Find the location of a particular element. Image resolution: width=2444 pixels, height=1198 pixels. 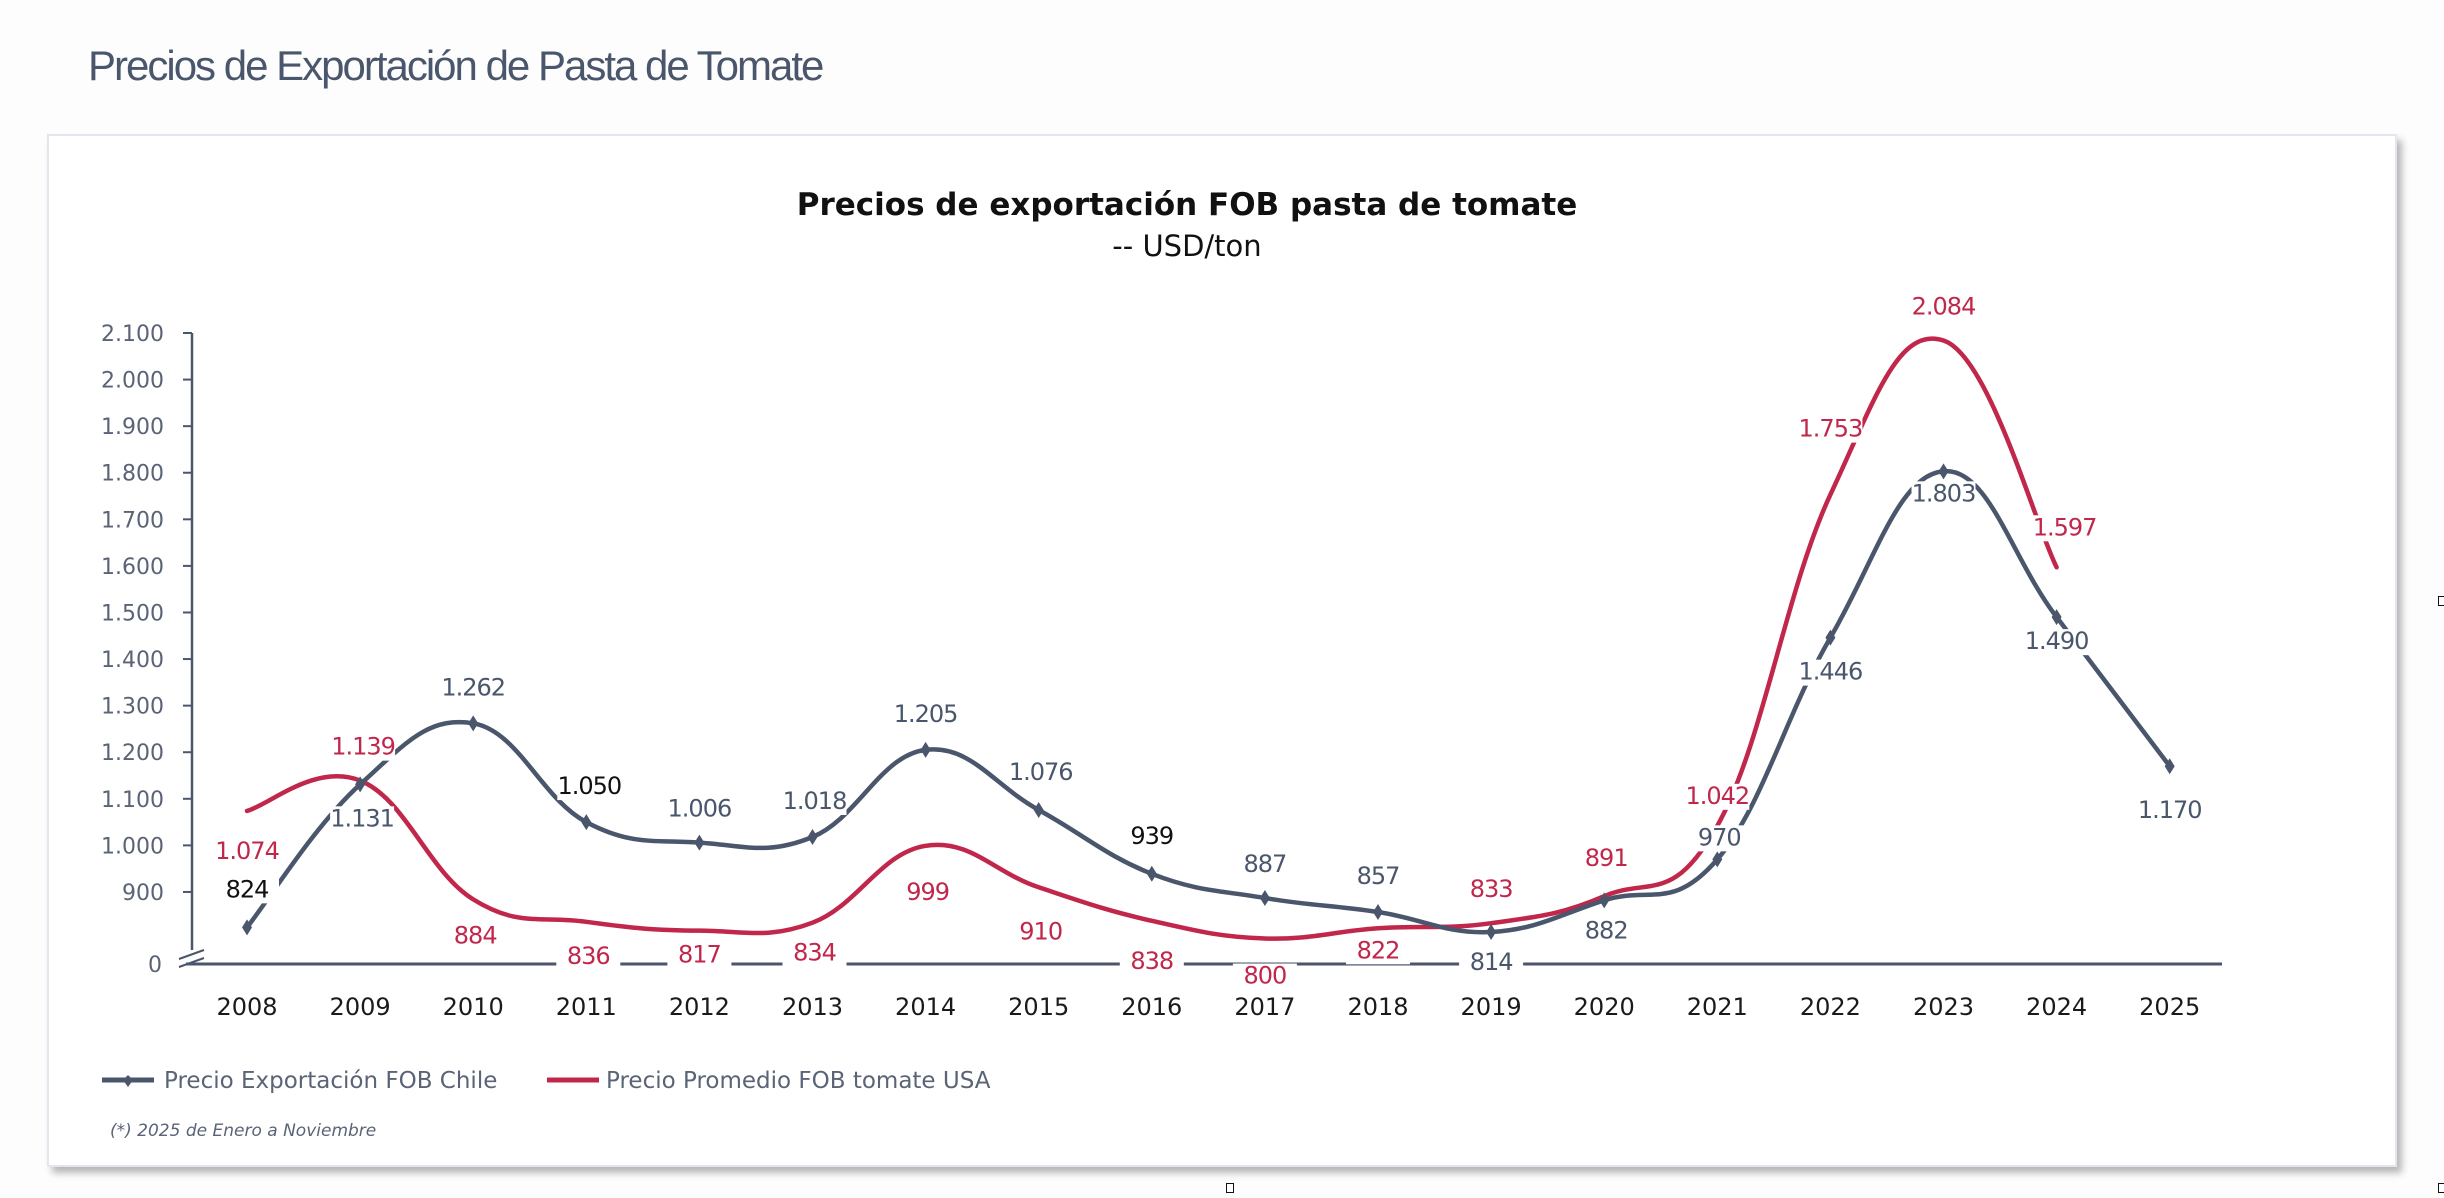

y-tick-label: 1.800 is located at coordinates (132, 474).